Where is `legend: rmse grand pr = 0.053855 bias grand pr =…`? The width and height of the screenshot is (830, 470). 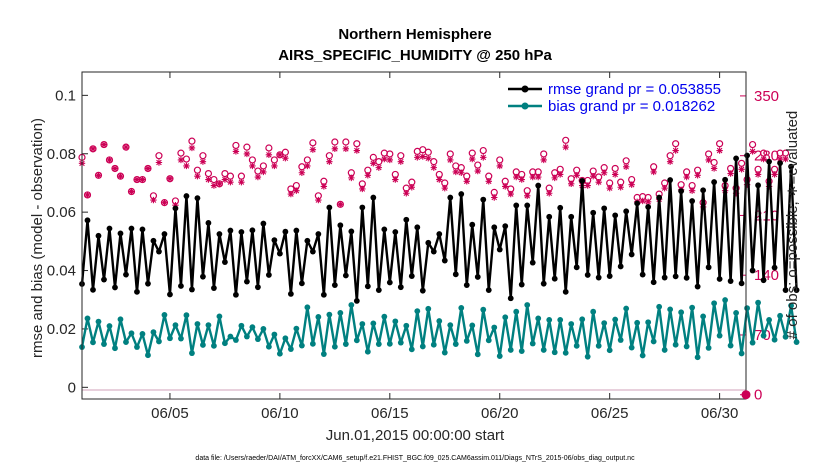
legend: rmse grand pr = 0.053855 bias grand pr =… is located at coordinates (614, 98).